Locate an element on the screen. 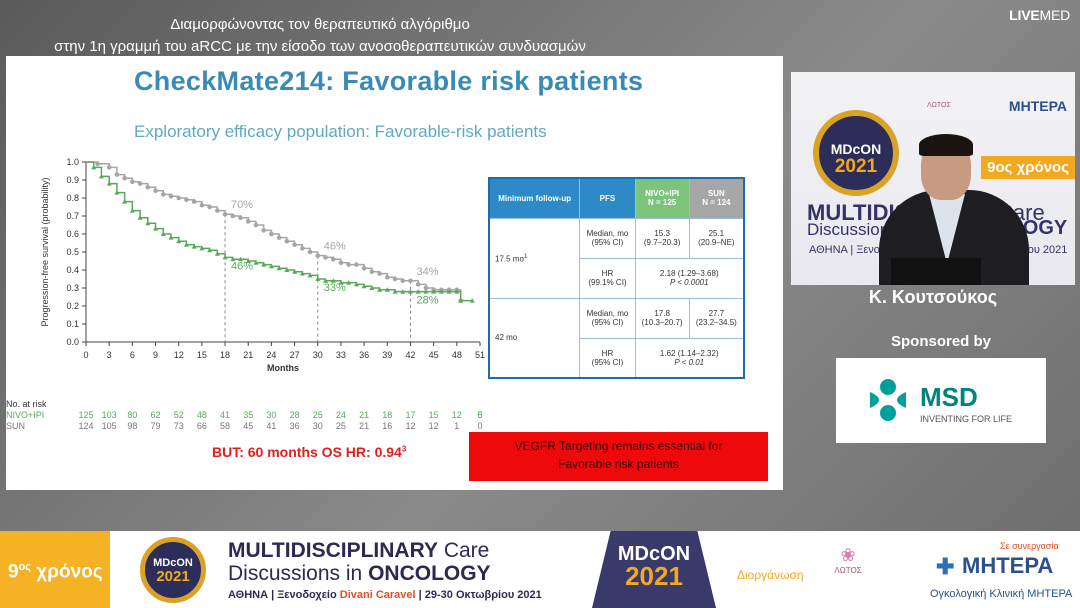 Image resolution: width=1080 pixels, height=608 pixels. risk-value: 16 is located at coordinates (387, 426).